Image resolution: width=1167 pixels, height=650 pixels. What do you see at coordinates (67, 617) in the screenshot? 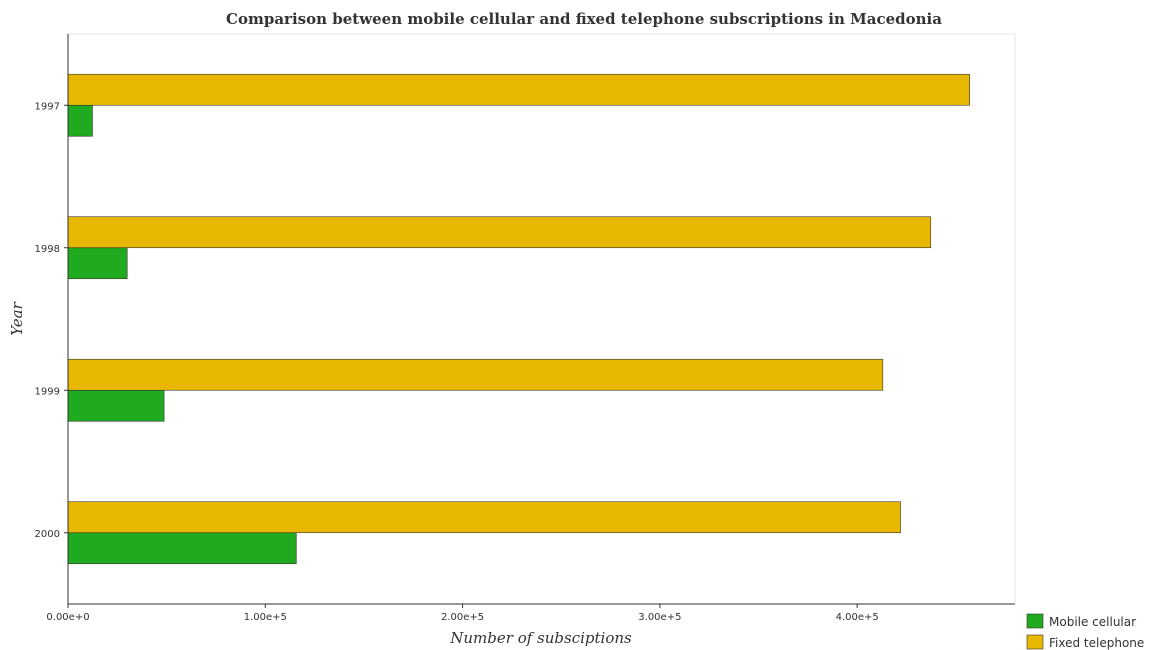
I see `x-tick-label: 0.00e+0` at bounding box center [67, 617].